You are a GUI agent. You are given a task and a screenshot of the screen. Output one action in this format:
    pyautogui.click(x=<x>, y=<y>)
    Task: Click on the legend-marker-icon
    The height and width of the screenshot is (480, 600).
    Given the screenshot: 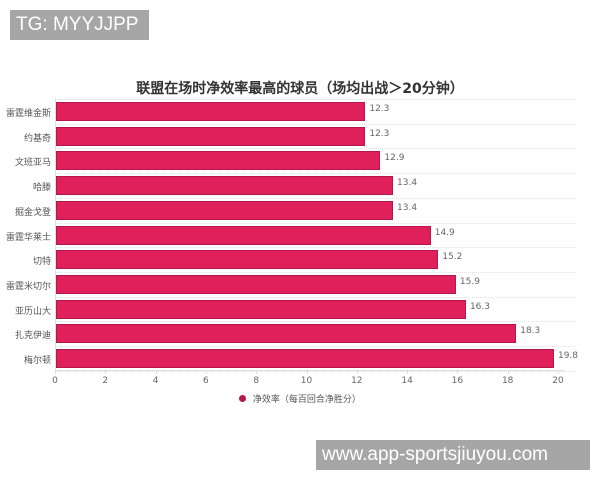 What is the action you would take?
    pyautogui.click(x=243, y=398)
    